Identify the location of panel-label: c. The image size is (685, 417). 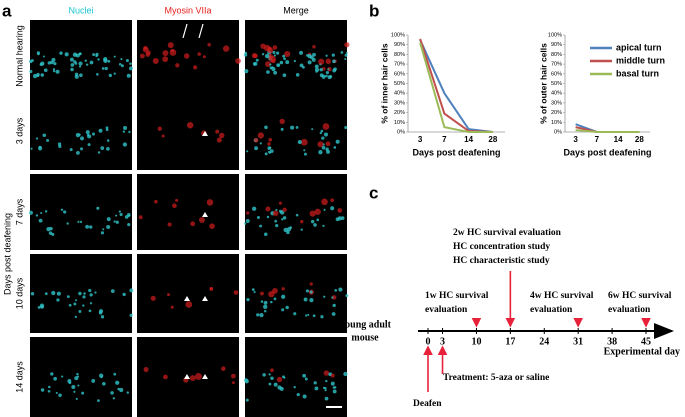
(373, 192).